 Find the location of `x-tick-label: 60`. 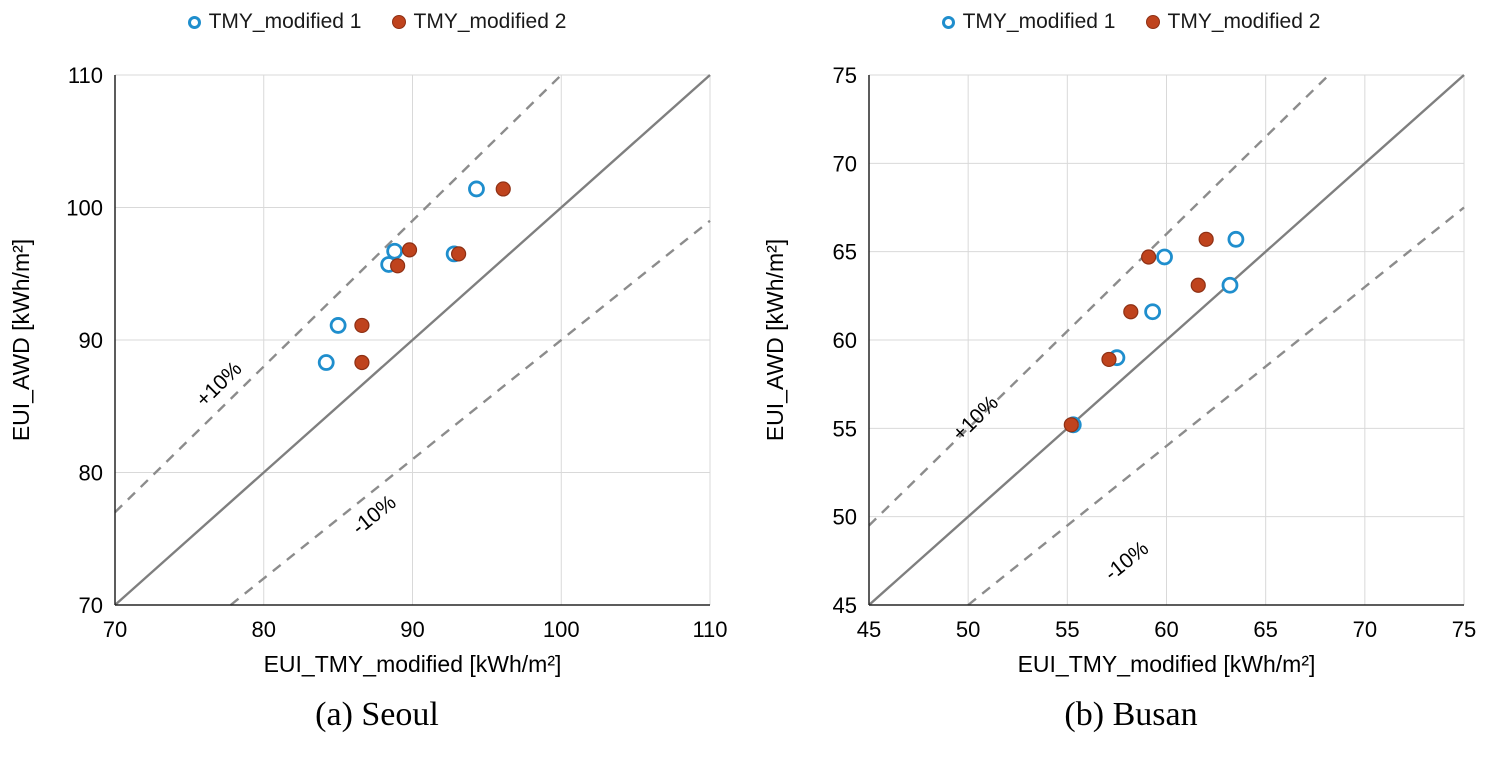

x-tick-label: 60 is located at coordinates (1166, 629).